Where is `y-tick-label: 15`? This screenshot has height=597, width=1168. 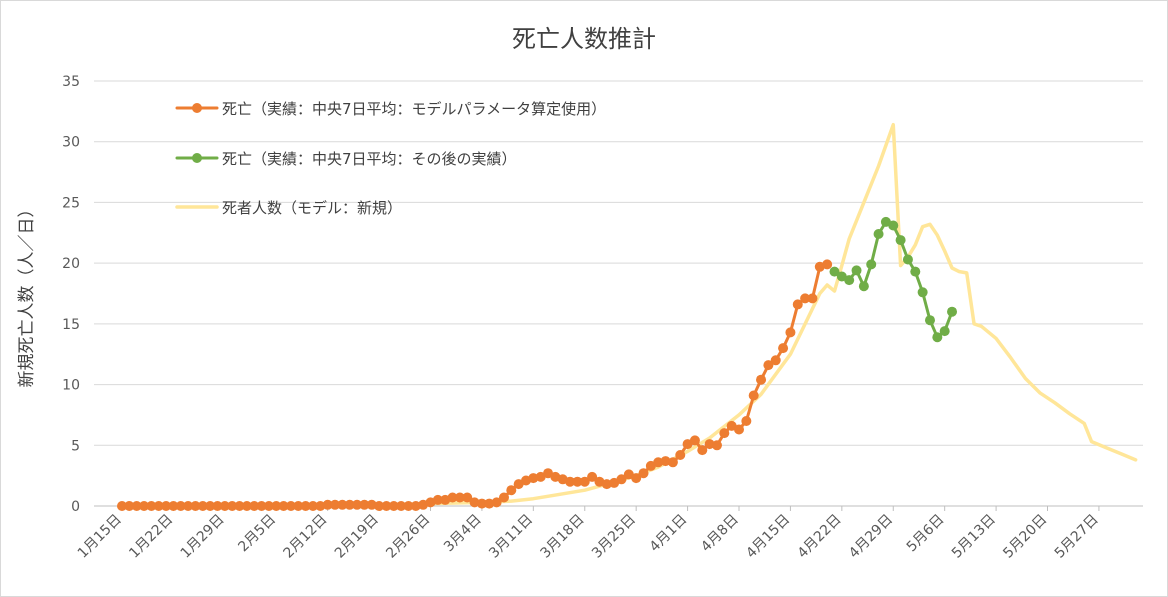 y-tick-label: 15 is located at coordinates (71, 325).